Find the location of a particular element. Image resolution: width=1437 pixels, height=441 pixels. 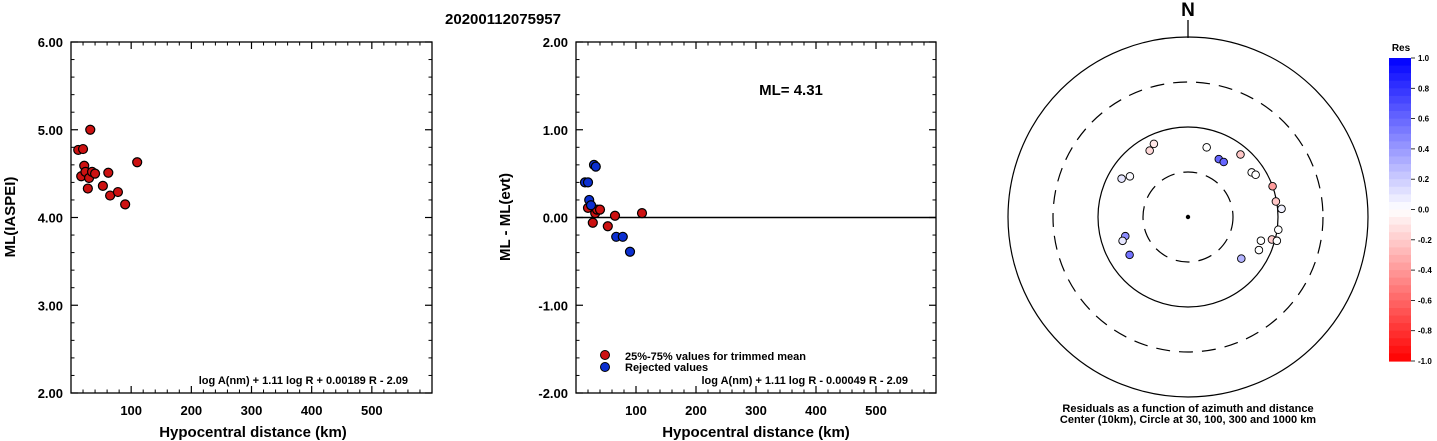

circle-300km is located at coordinates (1188, 217).